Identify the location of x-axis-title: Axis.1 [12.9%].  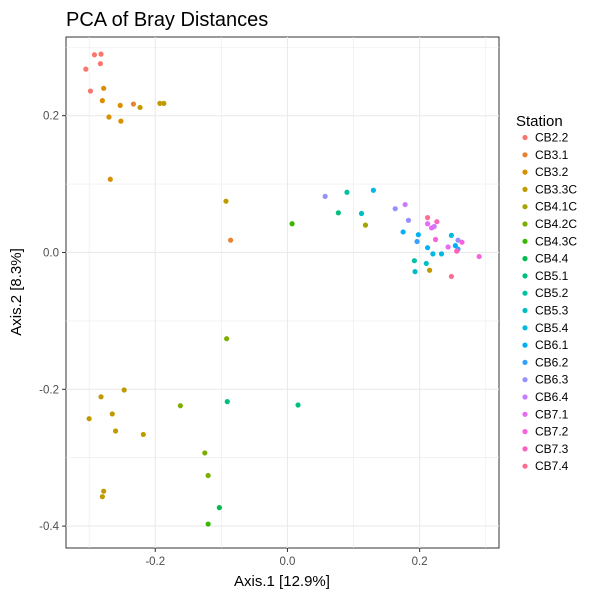
(282, 581).